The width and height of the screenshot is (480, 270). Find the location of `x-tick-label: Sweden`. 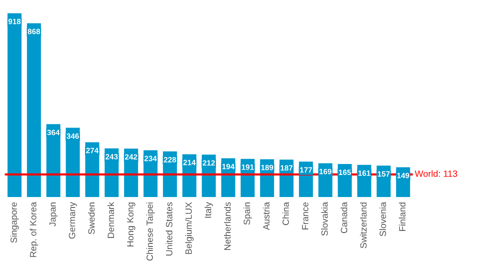

x-tick-label: Sweden is located at coordinates (91, 218).